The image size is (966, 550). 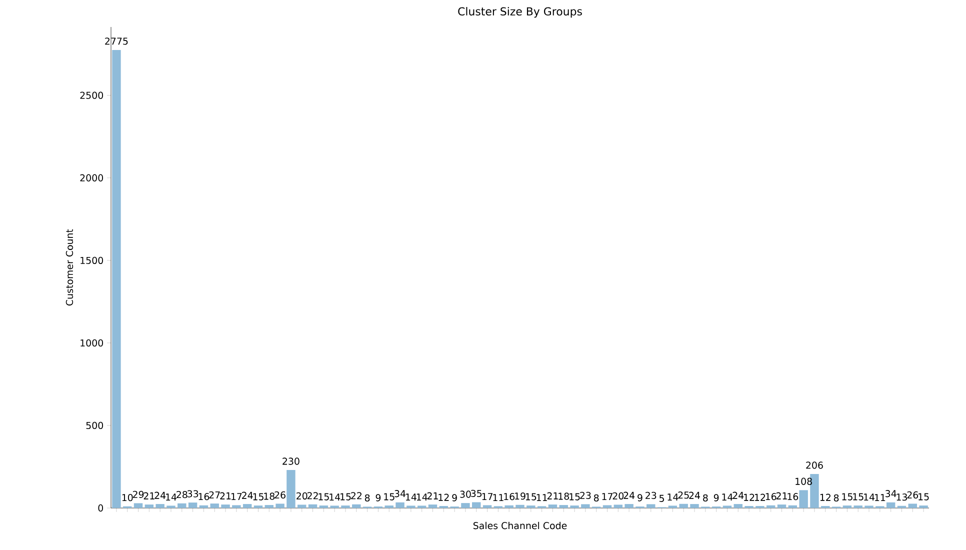 I want to click on data-label: 230, so click(x=291, y=461).